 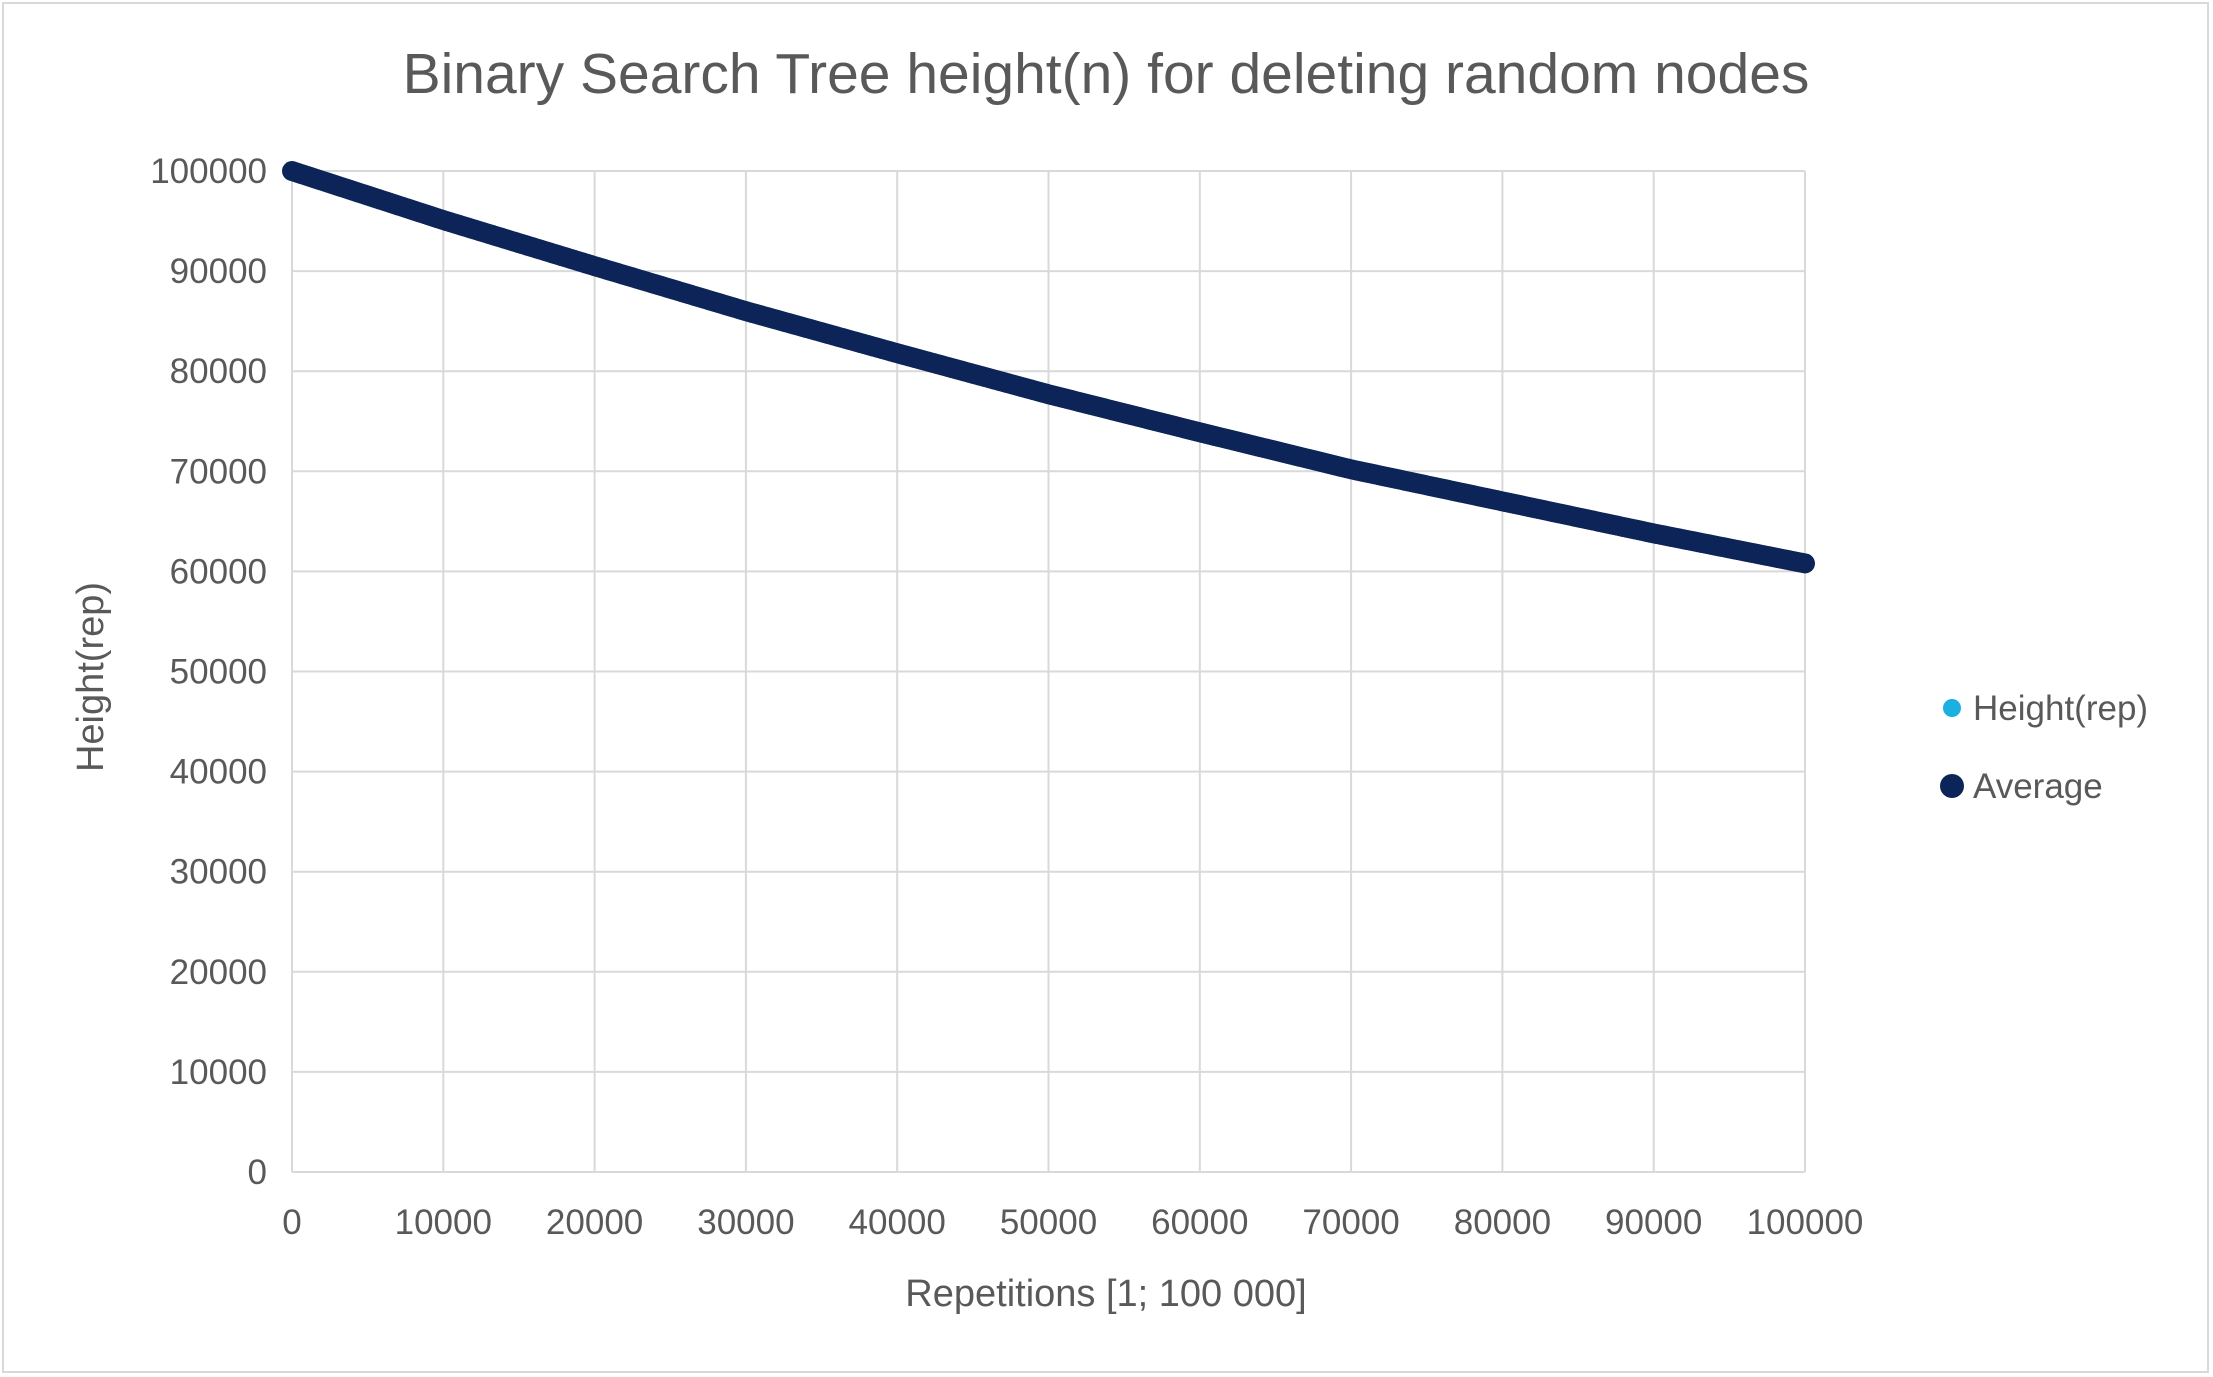 What do you see at coordinates (1350, 1222) in the screenshot?
I see `x-tick-label: 70000` at bounding box center [1350, 1222].